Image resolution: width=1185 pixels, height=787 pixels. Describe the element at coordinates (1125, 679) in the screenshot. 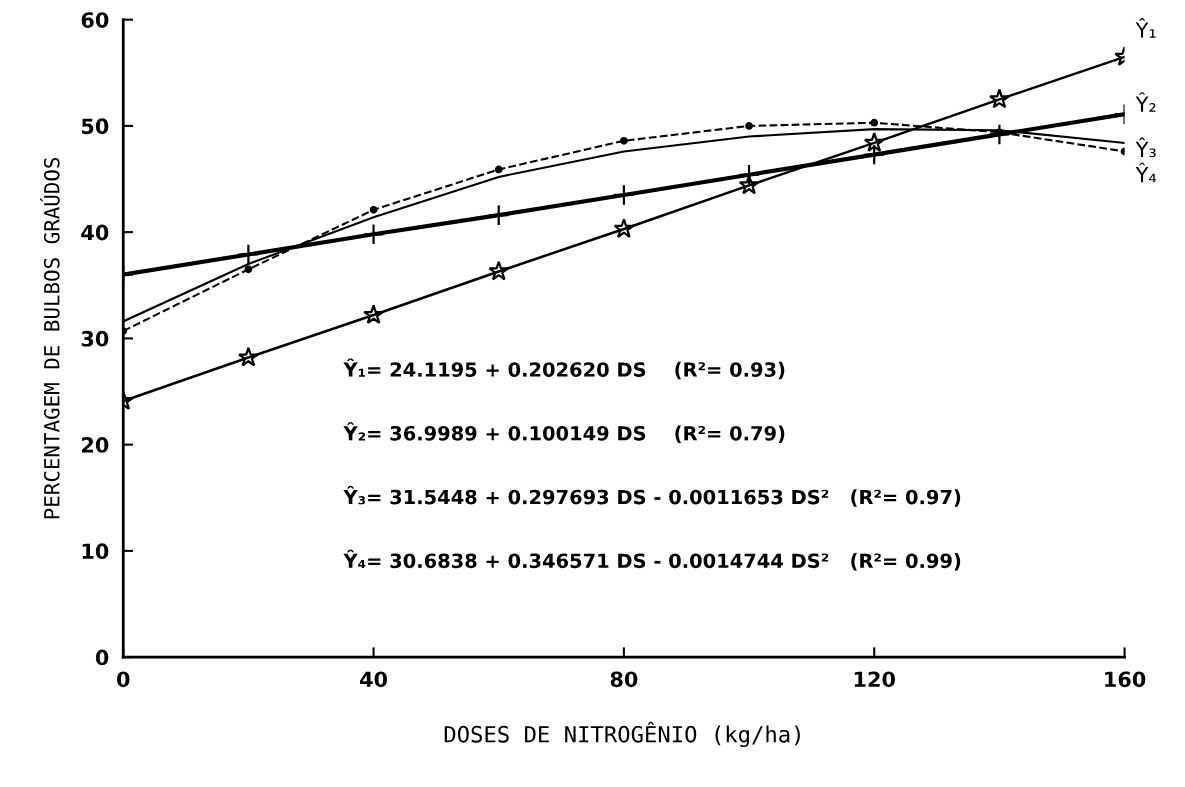

I see `x-tick-label: 160` at that location.